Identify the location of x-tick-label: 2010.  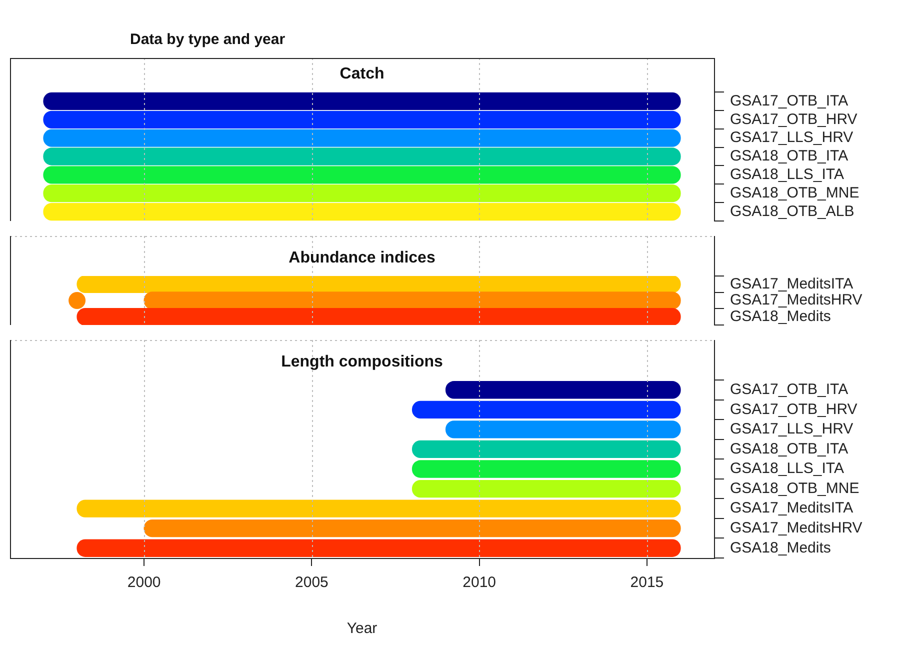
(479, 583).